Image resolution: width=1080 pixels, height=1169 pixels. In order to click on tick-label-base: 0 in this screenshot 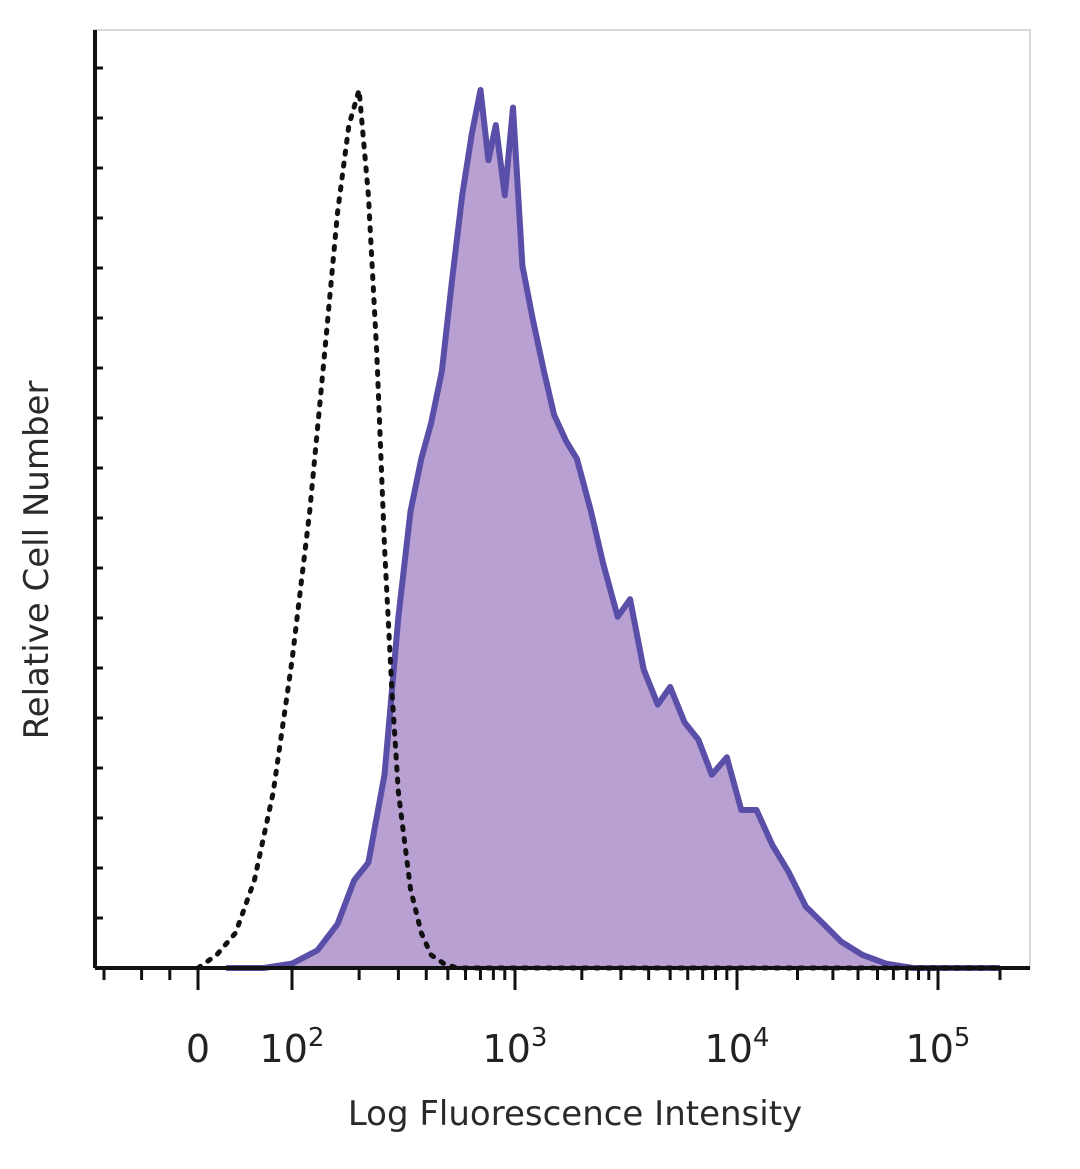, I will do `click(198, 1049)`.